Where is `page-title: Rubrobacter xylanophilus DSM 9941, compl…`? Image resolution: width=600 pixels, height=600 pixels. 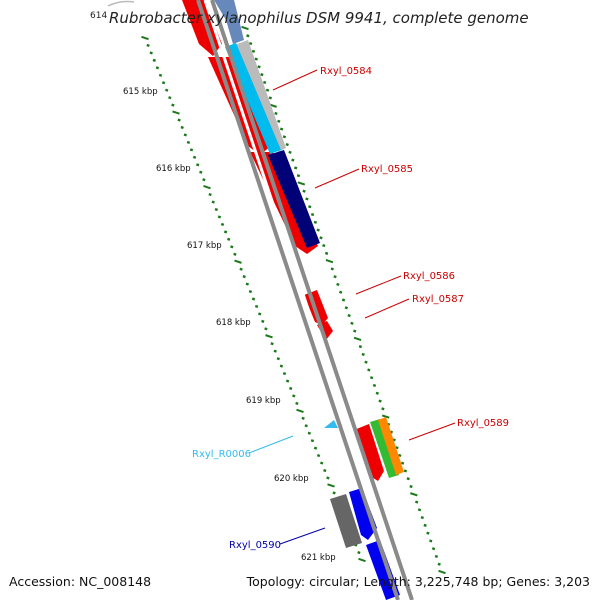 page-title: Rubrobacter xylanophilus DSM 9941, compl… is located at coordinates (319, 18).